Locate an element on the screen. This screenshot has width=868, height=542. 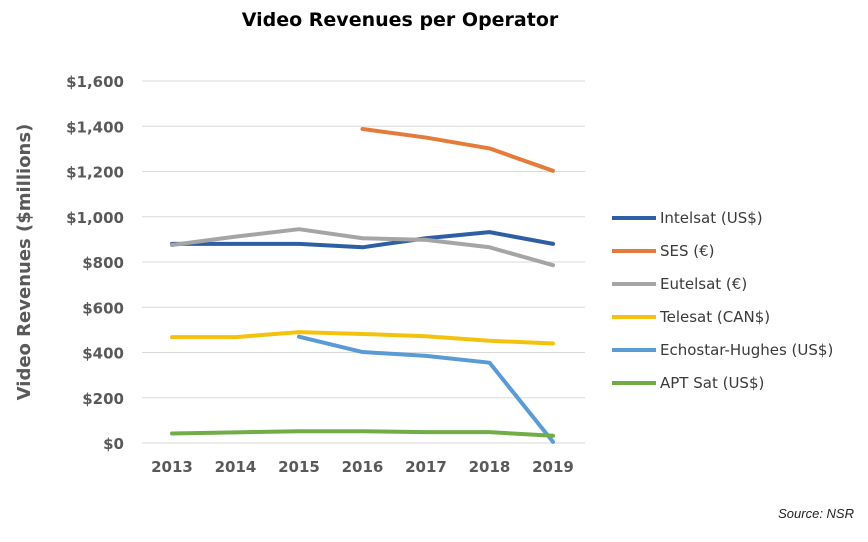
y-tick-label: $1,200 is located at coordinates (95, 173).